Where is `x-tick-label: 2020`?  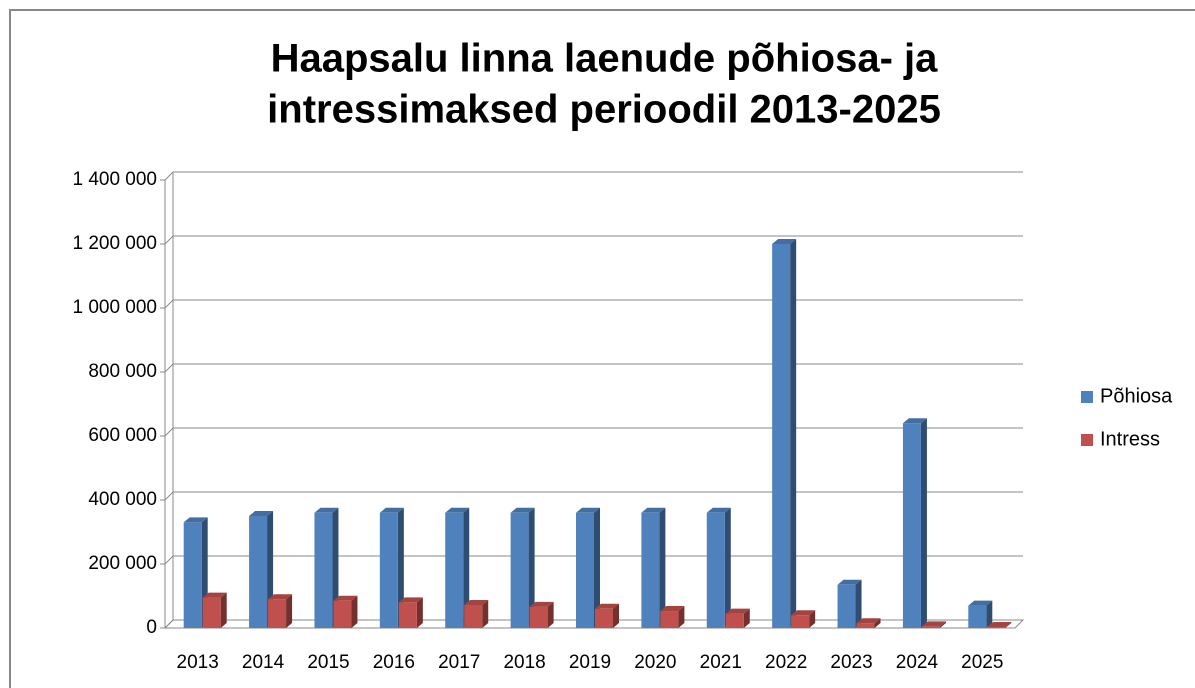
x-tick-label: 2020 is located at coordinates (655, 662).